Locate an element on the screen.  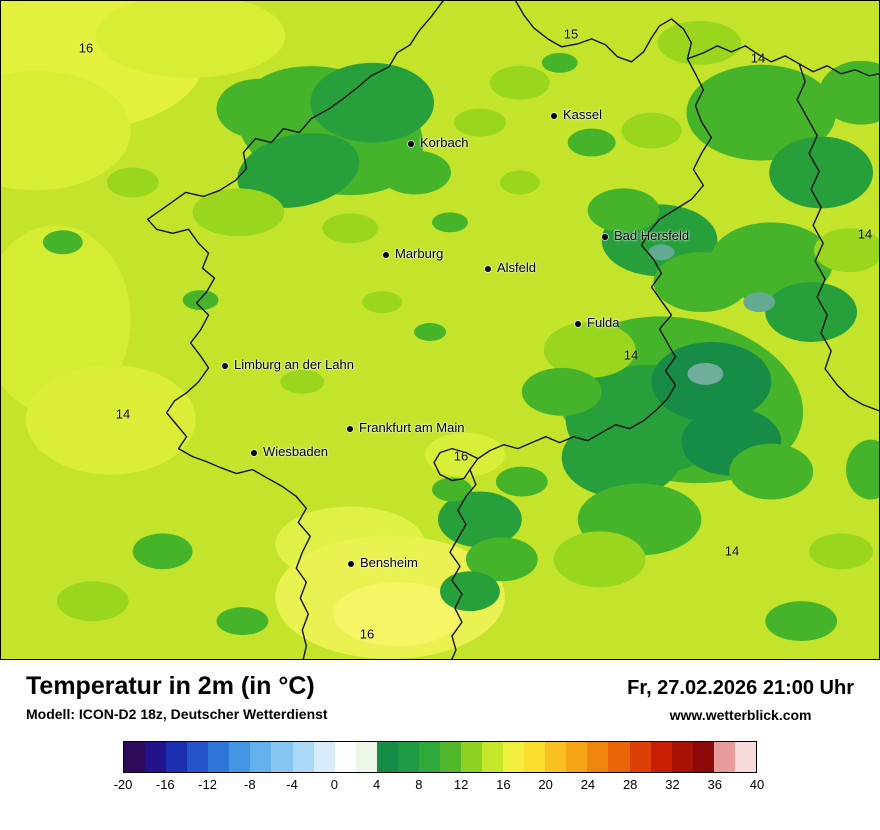
legend-tick-label: 36 is located at coordinates (714, 784).